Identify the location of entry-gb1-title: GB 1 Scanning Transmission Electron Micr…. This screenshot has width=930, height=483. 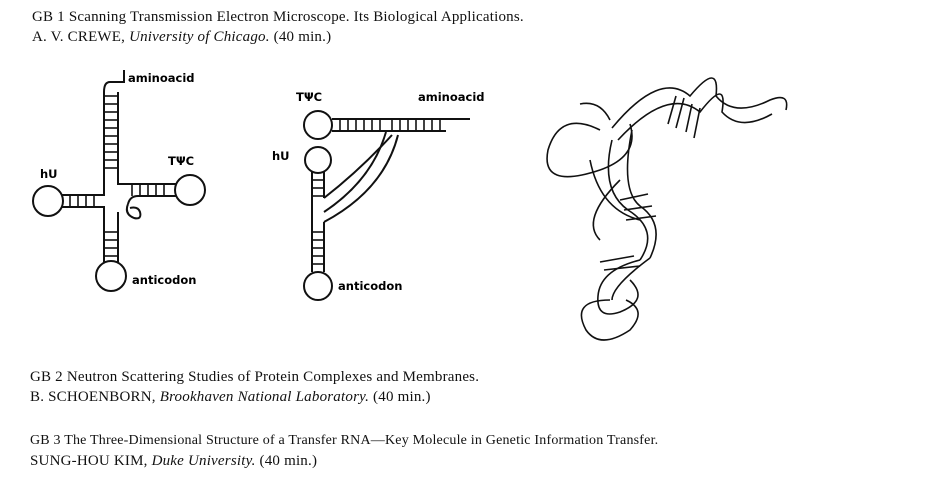
(278, 17).